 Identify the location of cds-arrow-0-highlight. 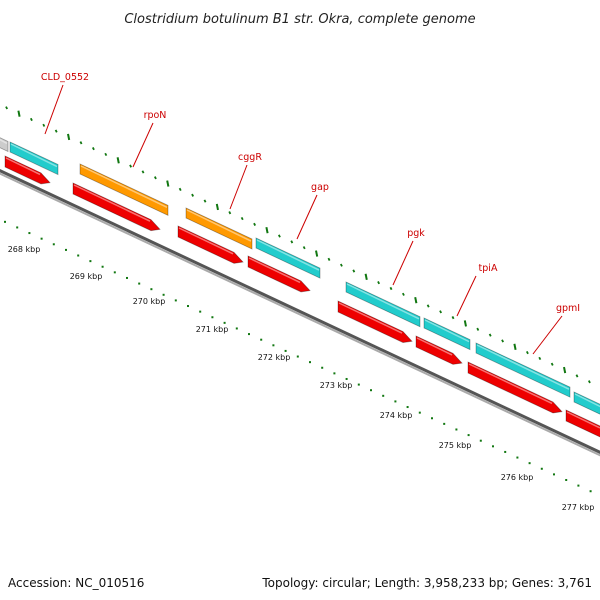
(23, 166).